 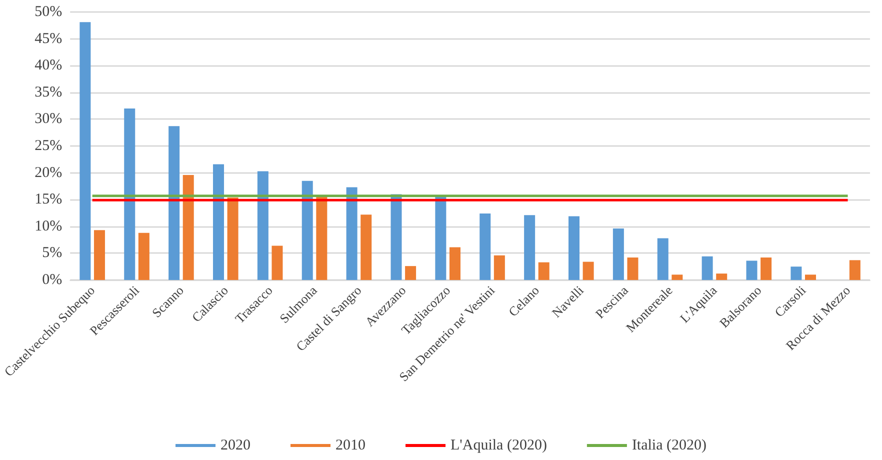 What do you see at coordinates (48, 66) in the screenshot?
I see `y-tick-label: 40%` at bounding box center [48, 66].